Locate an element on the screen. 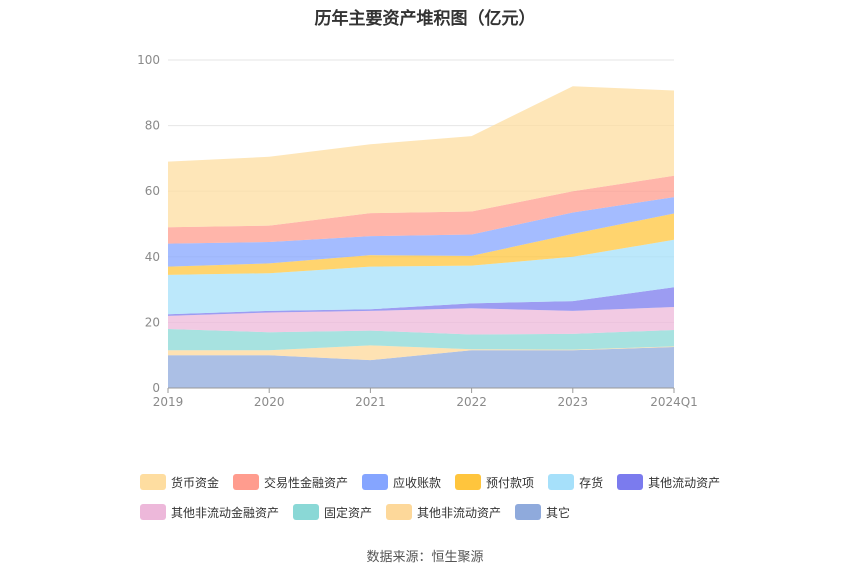 The height and width of the screenshot is (575, 850). legend-item: 其他非流动金融资产 is located at coordinates (209, 512).